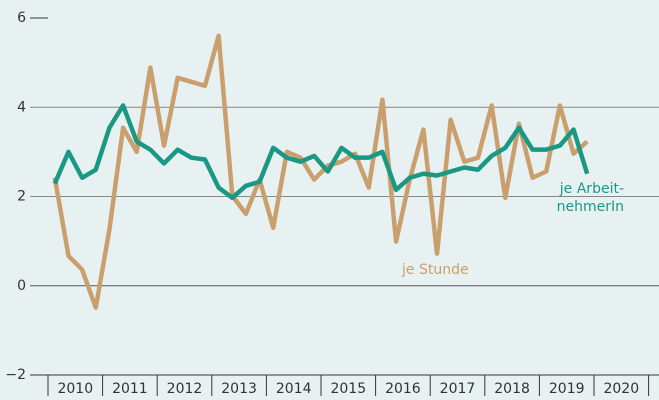 The image size is (659, 400). I want to click on series-label: je Stunde, so click(435, 270).